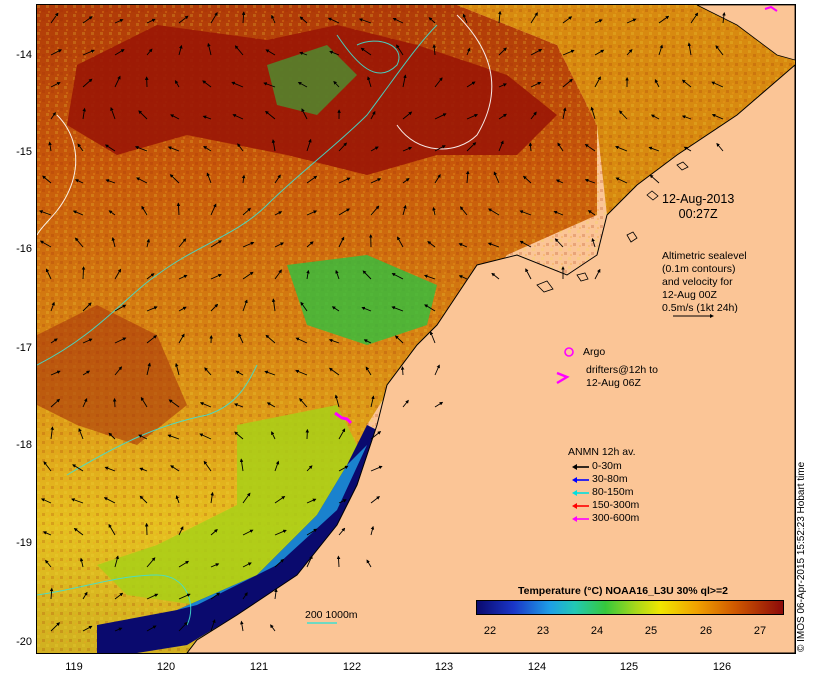  Describe the element at coordinates (760, 631) in the screenshot. I see `colorbar-tick: 27` at that location.